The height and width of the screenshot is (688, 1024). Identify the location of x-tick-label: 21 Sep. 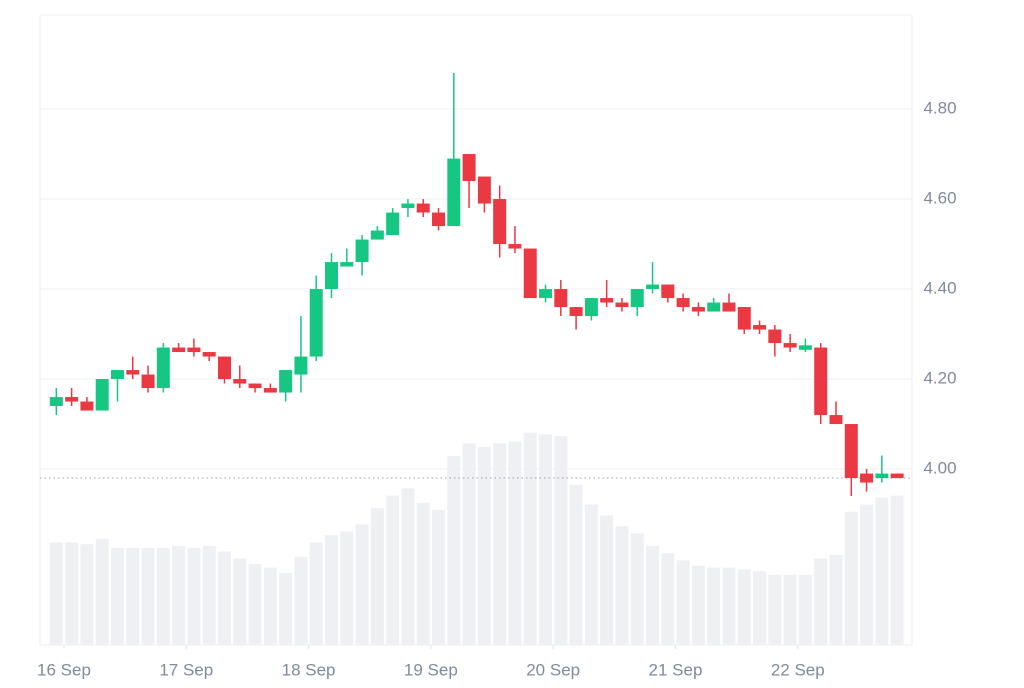
(676, 669).